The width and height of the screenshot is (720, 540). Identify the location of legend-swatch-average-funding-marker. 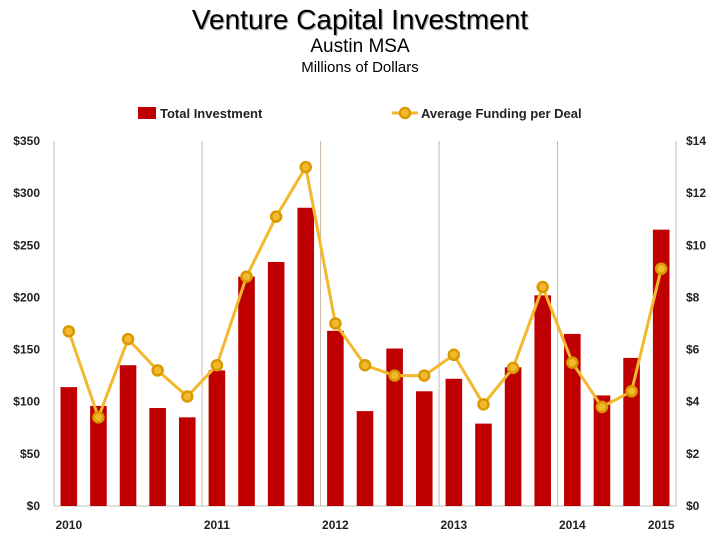
(405, 113).